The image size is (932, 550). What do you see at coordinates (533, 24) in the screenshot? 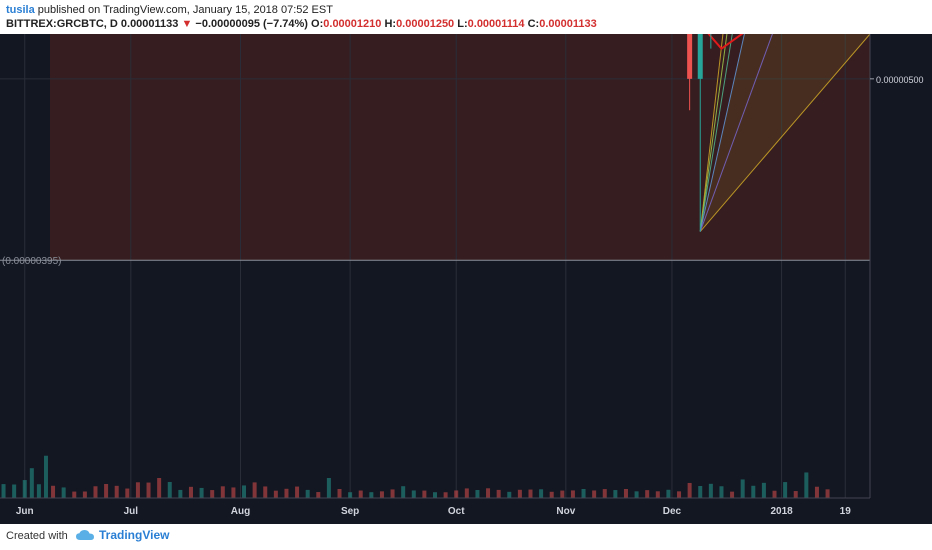
I see `close-label: C:` at bounding box center [533, 24].